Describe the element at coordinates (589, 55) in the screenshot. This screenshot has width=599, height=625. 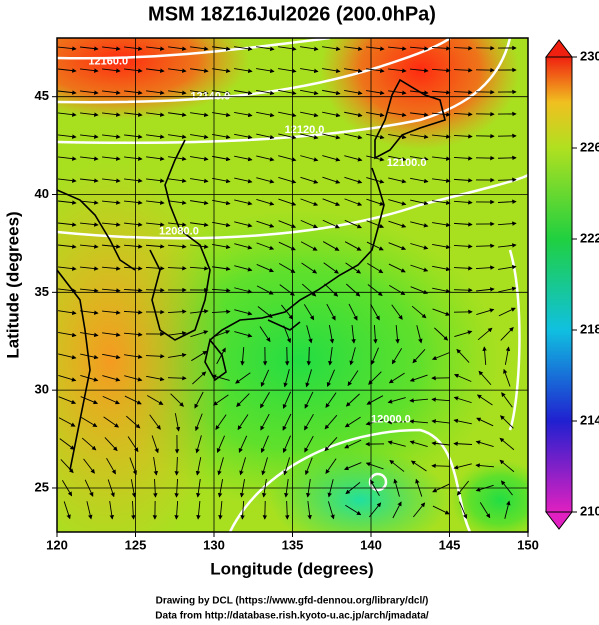
I see `colorbar-tick-label: 230` at that location.